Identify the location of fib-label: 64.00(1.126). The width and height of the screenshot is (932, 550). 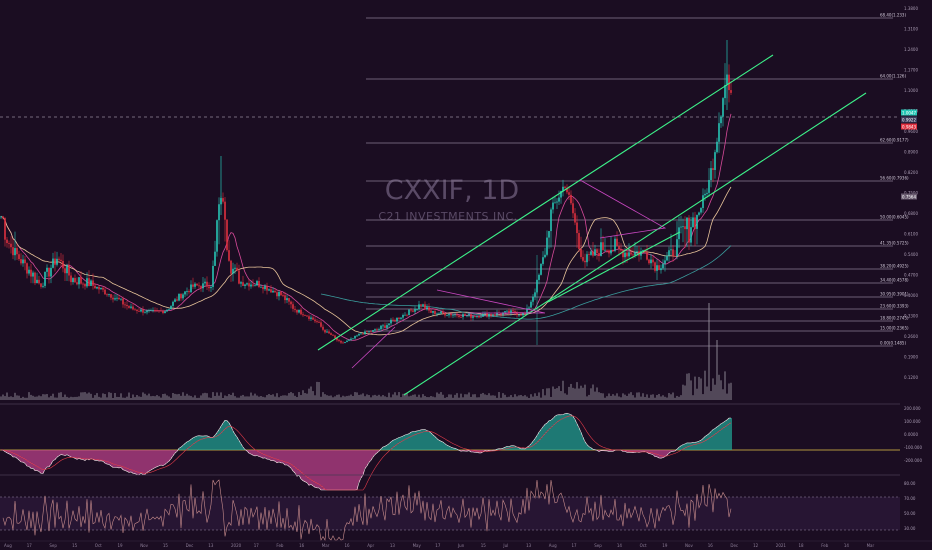
(893, 76).